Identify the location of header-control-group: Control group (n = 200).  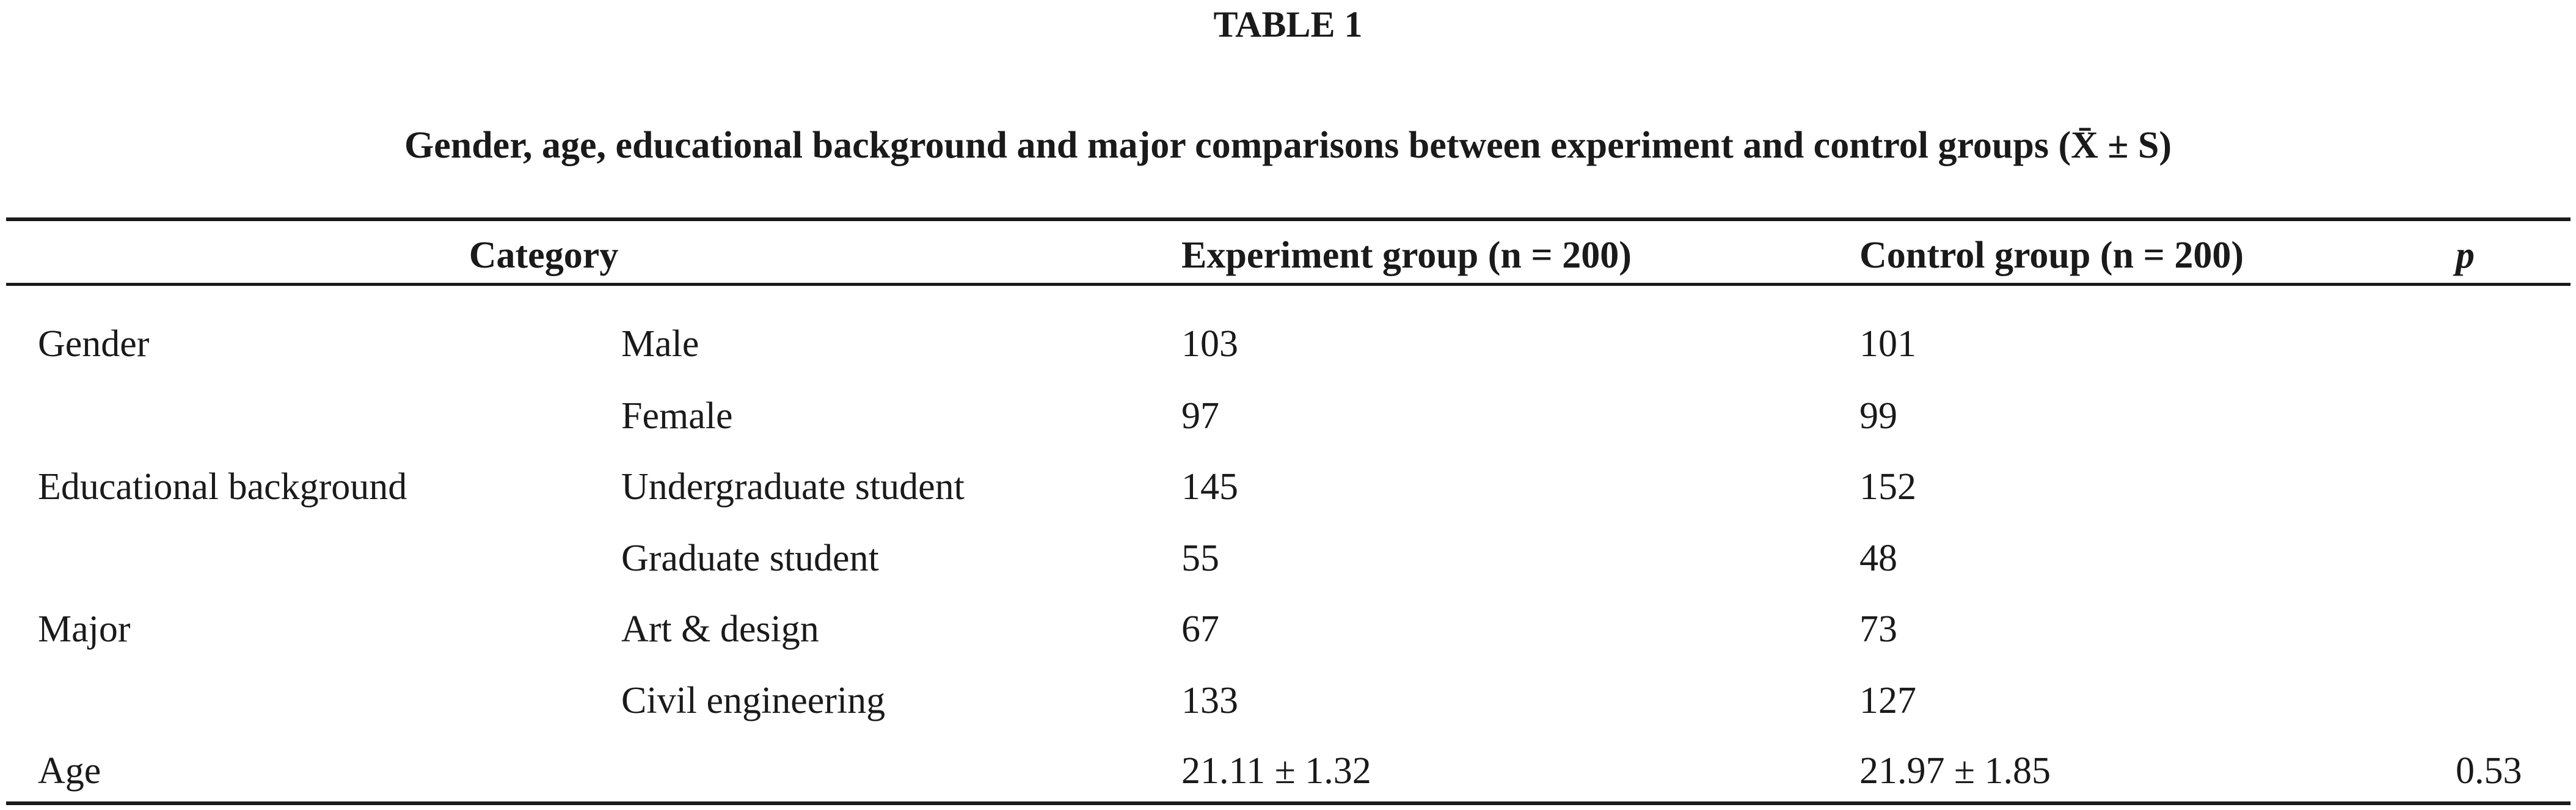
(2051, 255).